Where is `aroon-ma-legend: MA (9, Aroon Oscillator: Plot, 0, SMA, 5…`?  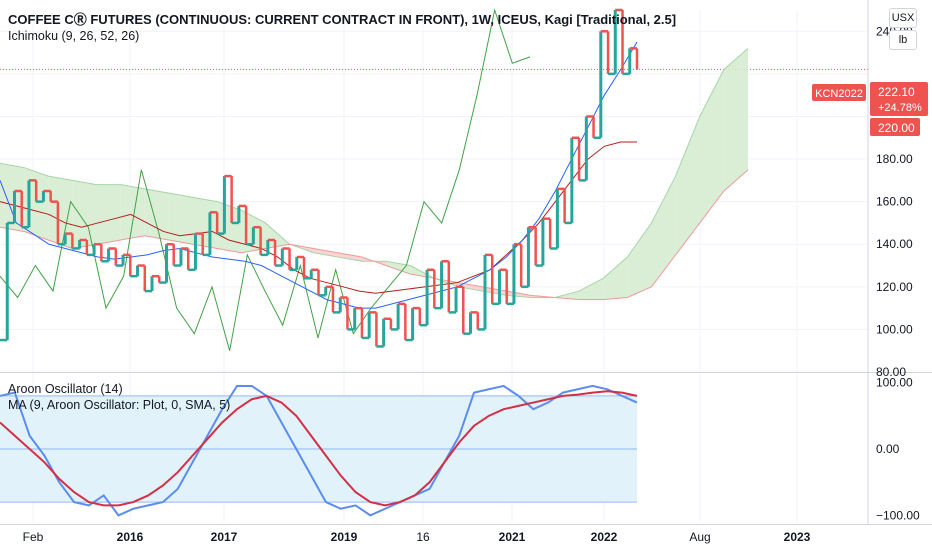
aroon-ma-legend: MA (9, Aroon Oscillator: Plot, 0, SMA, 5… is located at coordinates (119, 405).